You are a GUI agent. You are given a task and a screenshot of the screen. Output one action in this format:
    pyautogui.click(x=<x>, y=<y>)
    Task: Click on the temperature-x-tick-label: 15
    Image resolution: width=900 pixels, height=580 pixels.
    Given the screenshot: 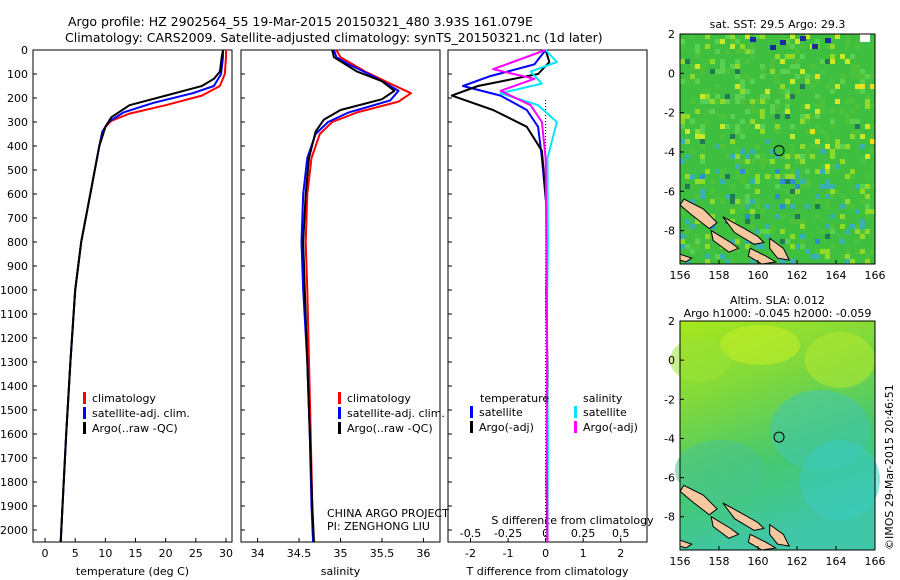 What is the action you would take?
    pyautogui.click(x=136, y=553)
    